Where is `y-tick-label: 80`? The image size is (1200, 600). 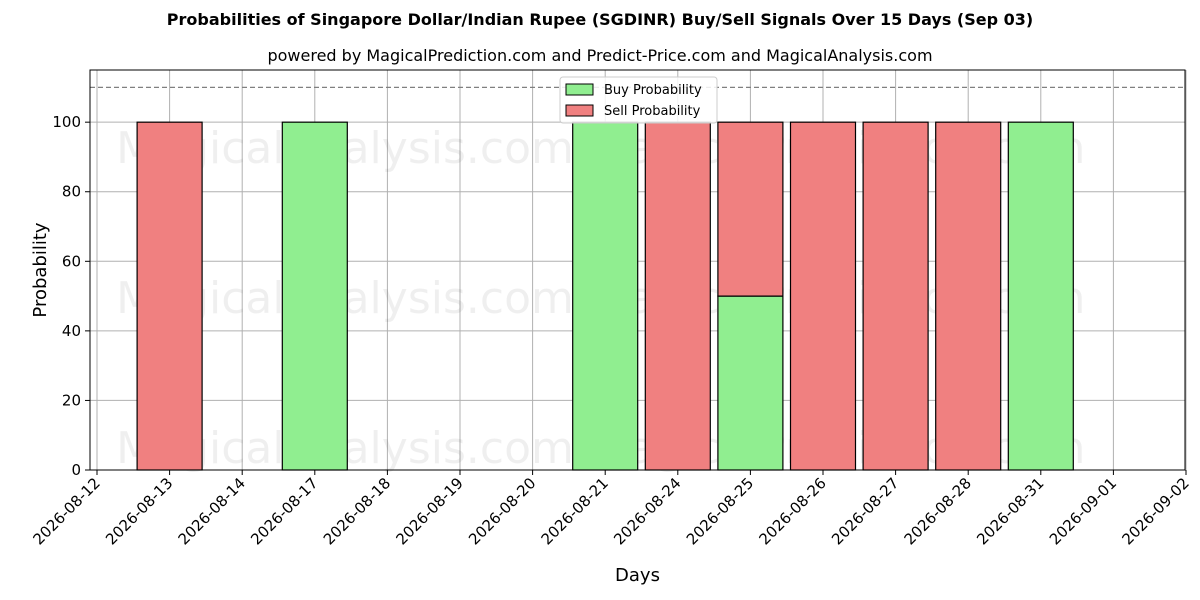
y-tick-label: 80 is located at coordinates (71, 192).